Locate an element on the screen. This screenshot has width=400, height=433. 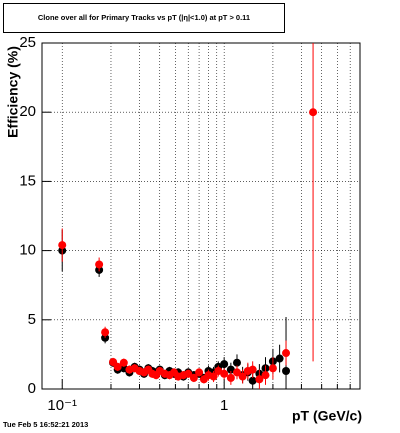
x-tick-label: 1 is located at coordinates (224, 405).